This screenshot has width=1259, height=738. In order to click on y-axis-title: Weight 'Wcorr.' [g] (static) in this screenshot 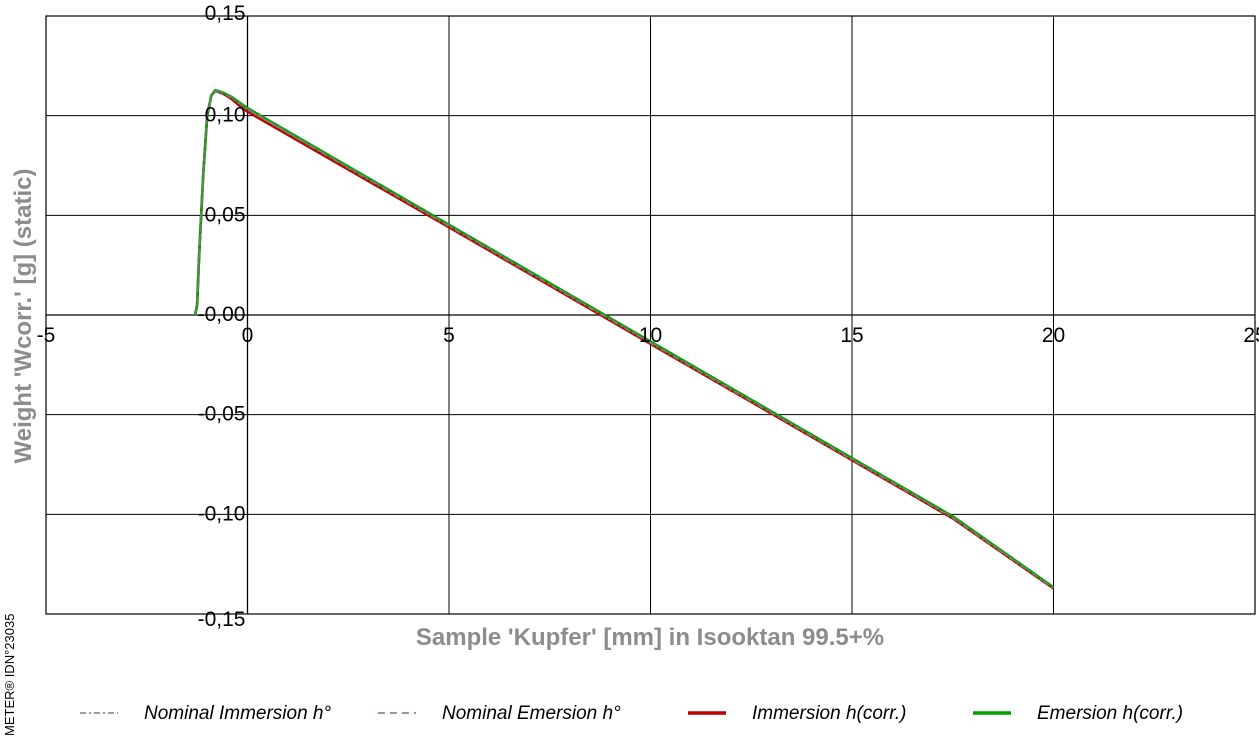, I will do `click(23, 316)`.